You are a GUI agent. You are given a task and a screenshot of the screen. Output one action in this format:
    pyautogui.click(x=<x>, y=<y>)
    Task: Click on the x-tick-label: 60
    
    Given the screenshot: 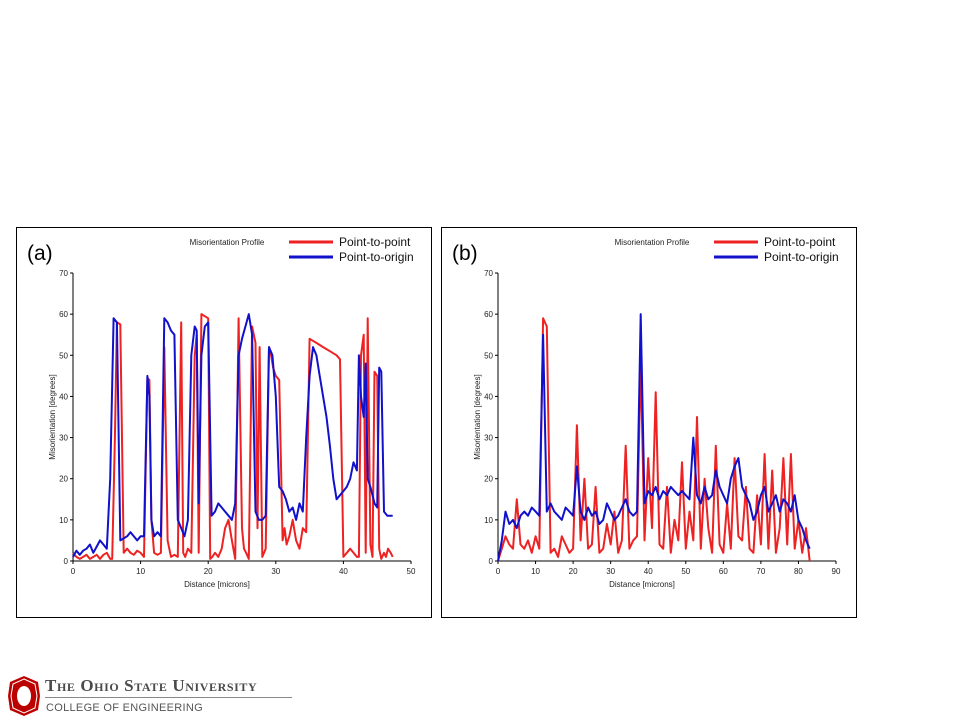 What is the action you would take?
    pyautogui.click(x=723, y=571)
    